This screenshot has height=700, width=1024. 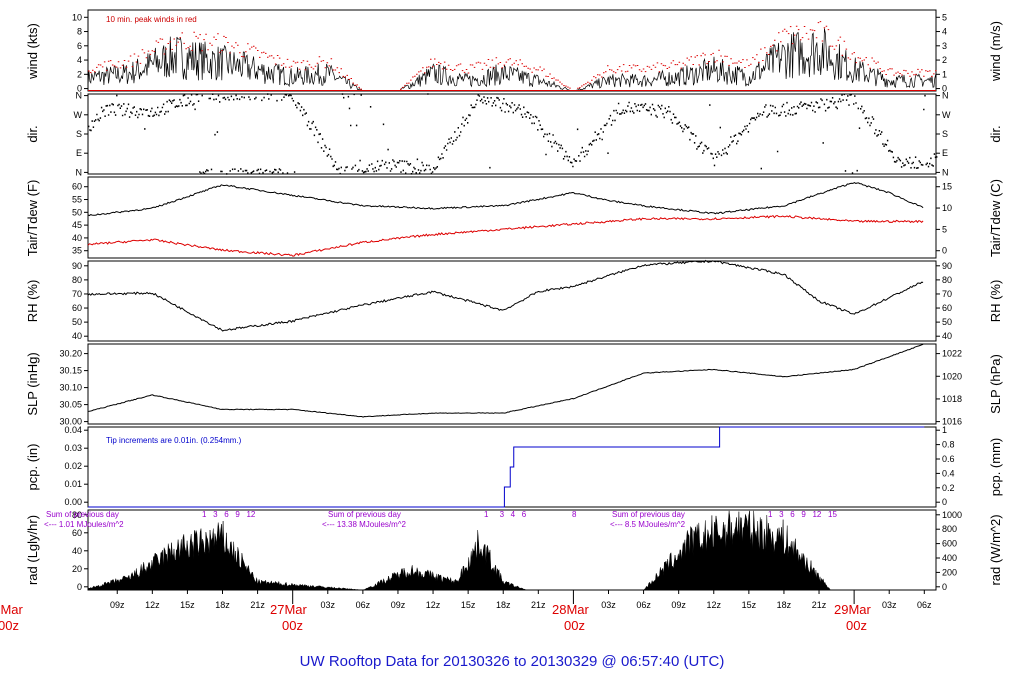 I want to click on radiation-area, so click(x=511, y=550).